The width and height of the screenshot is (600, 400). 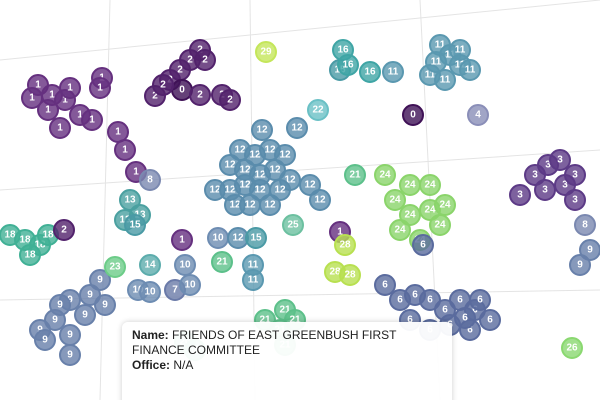 I want to click on node-label: 8, so click(x=150, y=180).